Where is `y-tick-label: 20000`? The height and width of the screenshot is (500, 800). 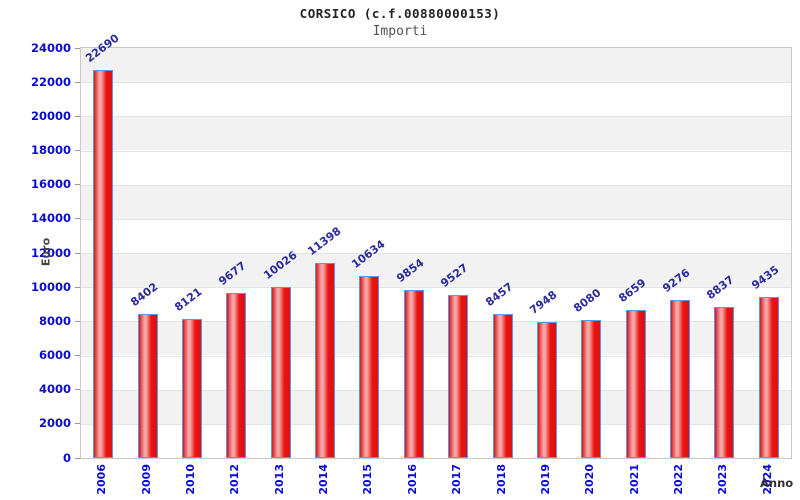
y-tick-label: 20000 is located at coordinates (50, 115).